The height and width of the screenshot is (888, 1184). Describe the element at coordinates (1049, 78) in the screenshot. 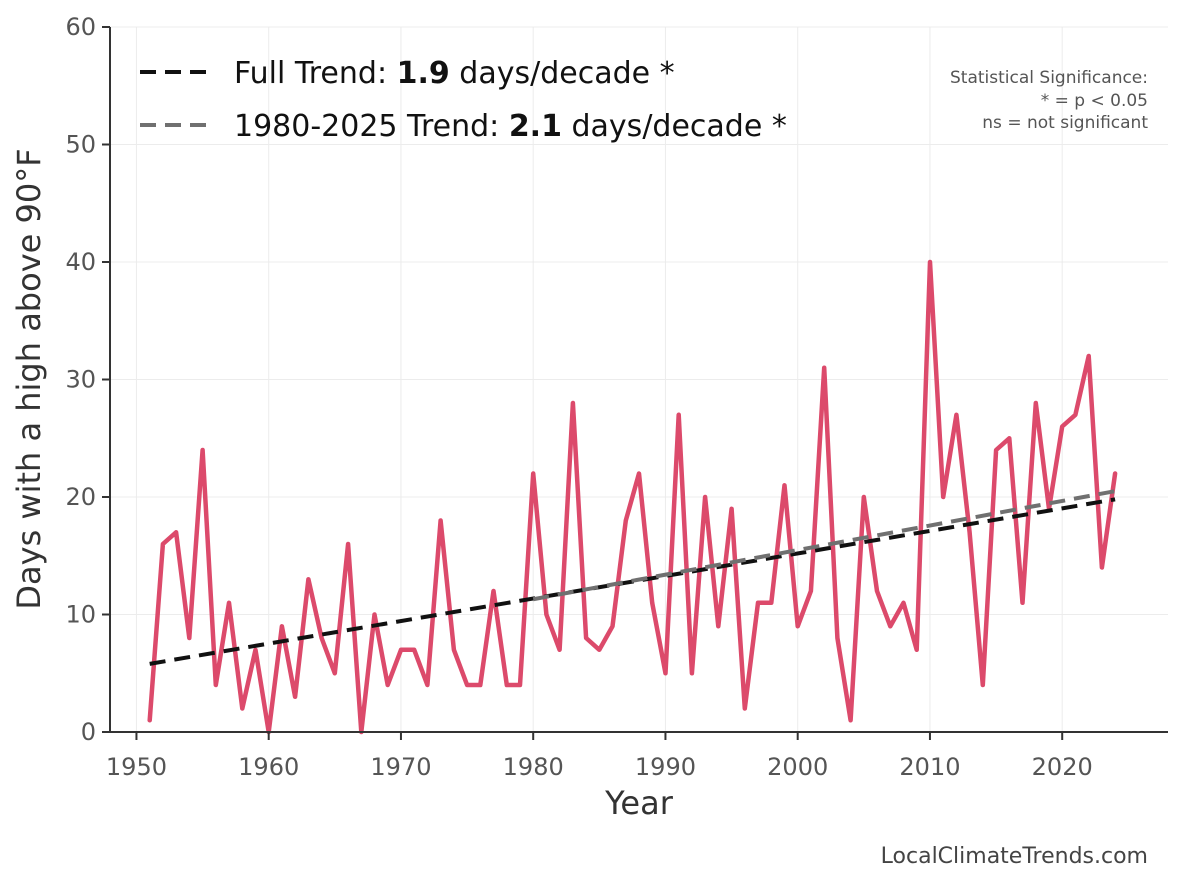

I see `significance-line-1: Statistical Significance:` at that location.